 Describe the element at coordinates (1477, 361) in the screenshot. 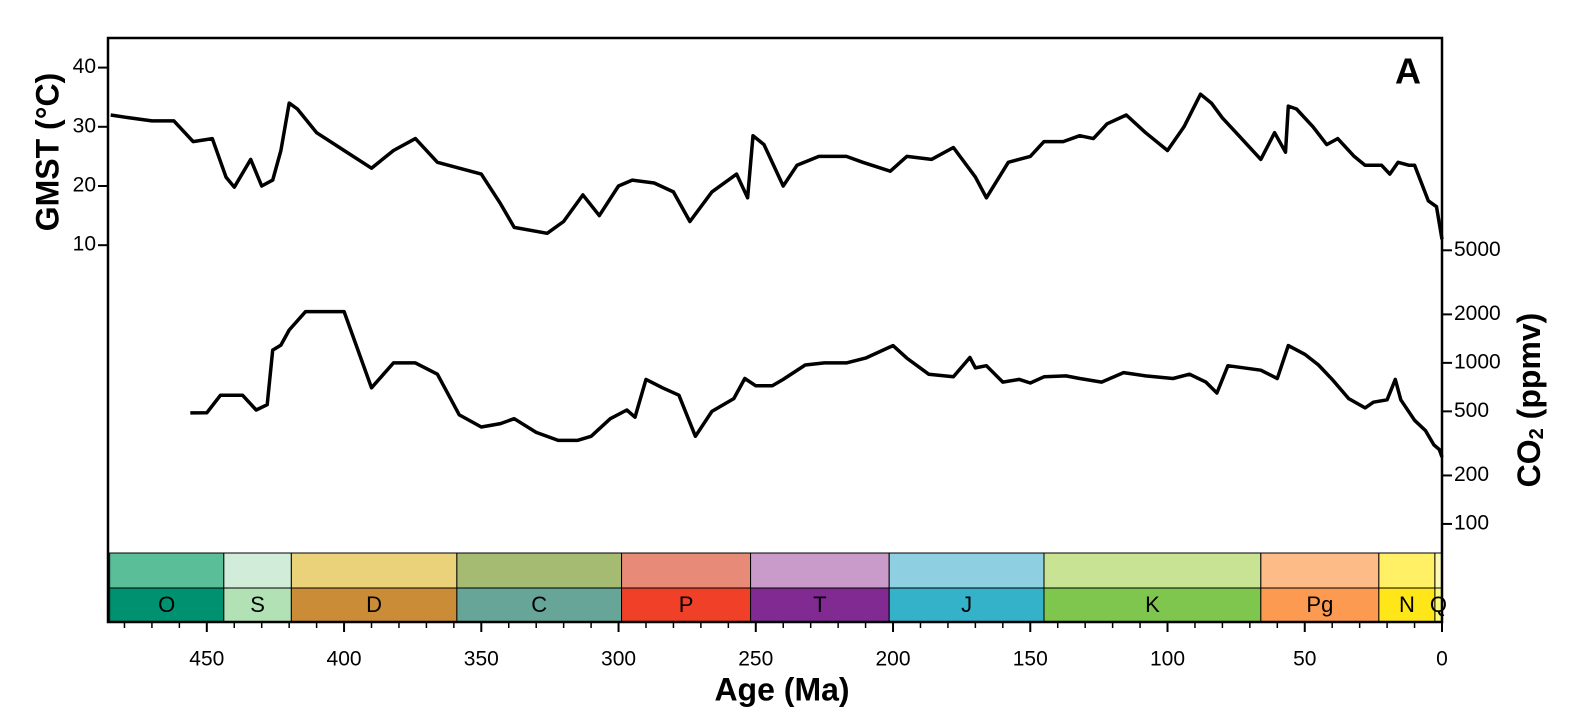

I see `y2-tick-label: 1000` at that location.